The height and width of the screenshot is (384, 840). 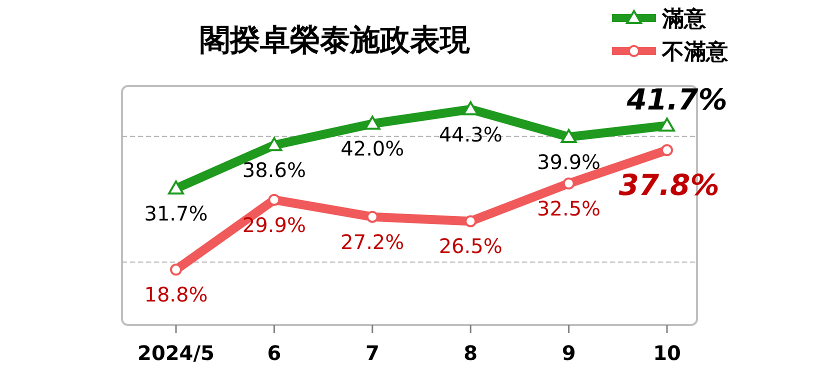 What do you see at coordinates (569, 353) in the screenshot?
I see `x-tick-label: 9` at bounding box center [569, 353].